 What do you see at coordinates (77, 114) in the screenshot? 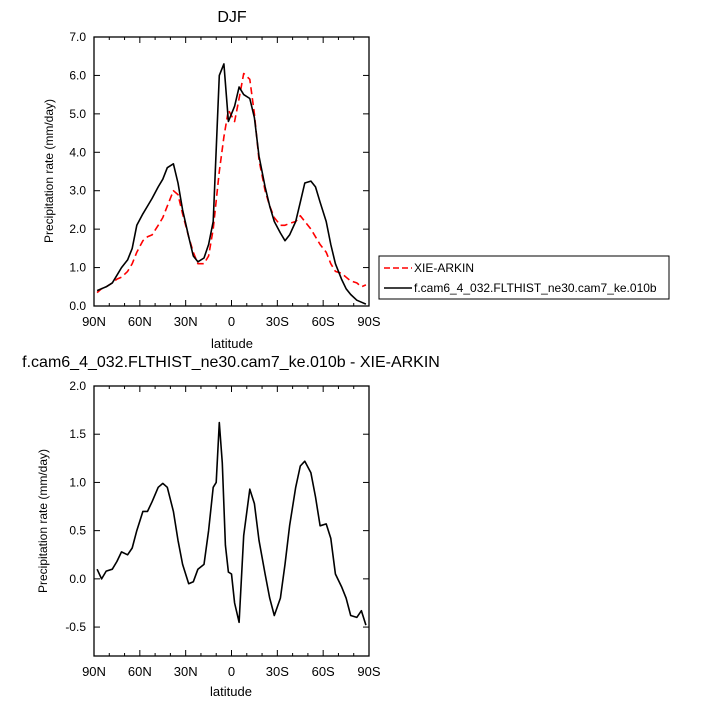
I see `y-tick-label: 5.0` at bounding box center [77, 114].